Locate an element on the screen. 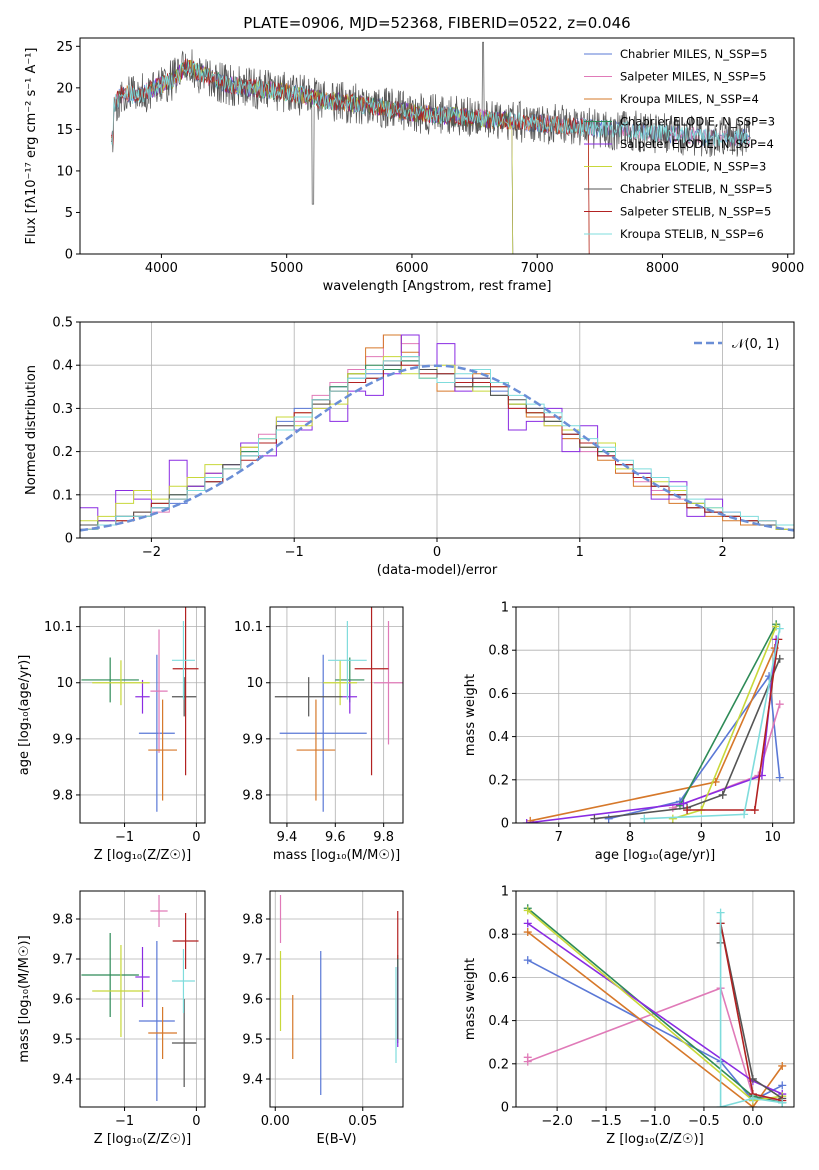  y-axis-label: age [log₁₀(age/yr)] is located at coordinates (24, 715).